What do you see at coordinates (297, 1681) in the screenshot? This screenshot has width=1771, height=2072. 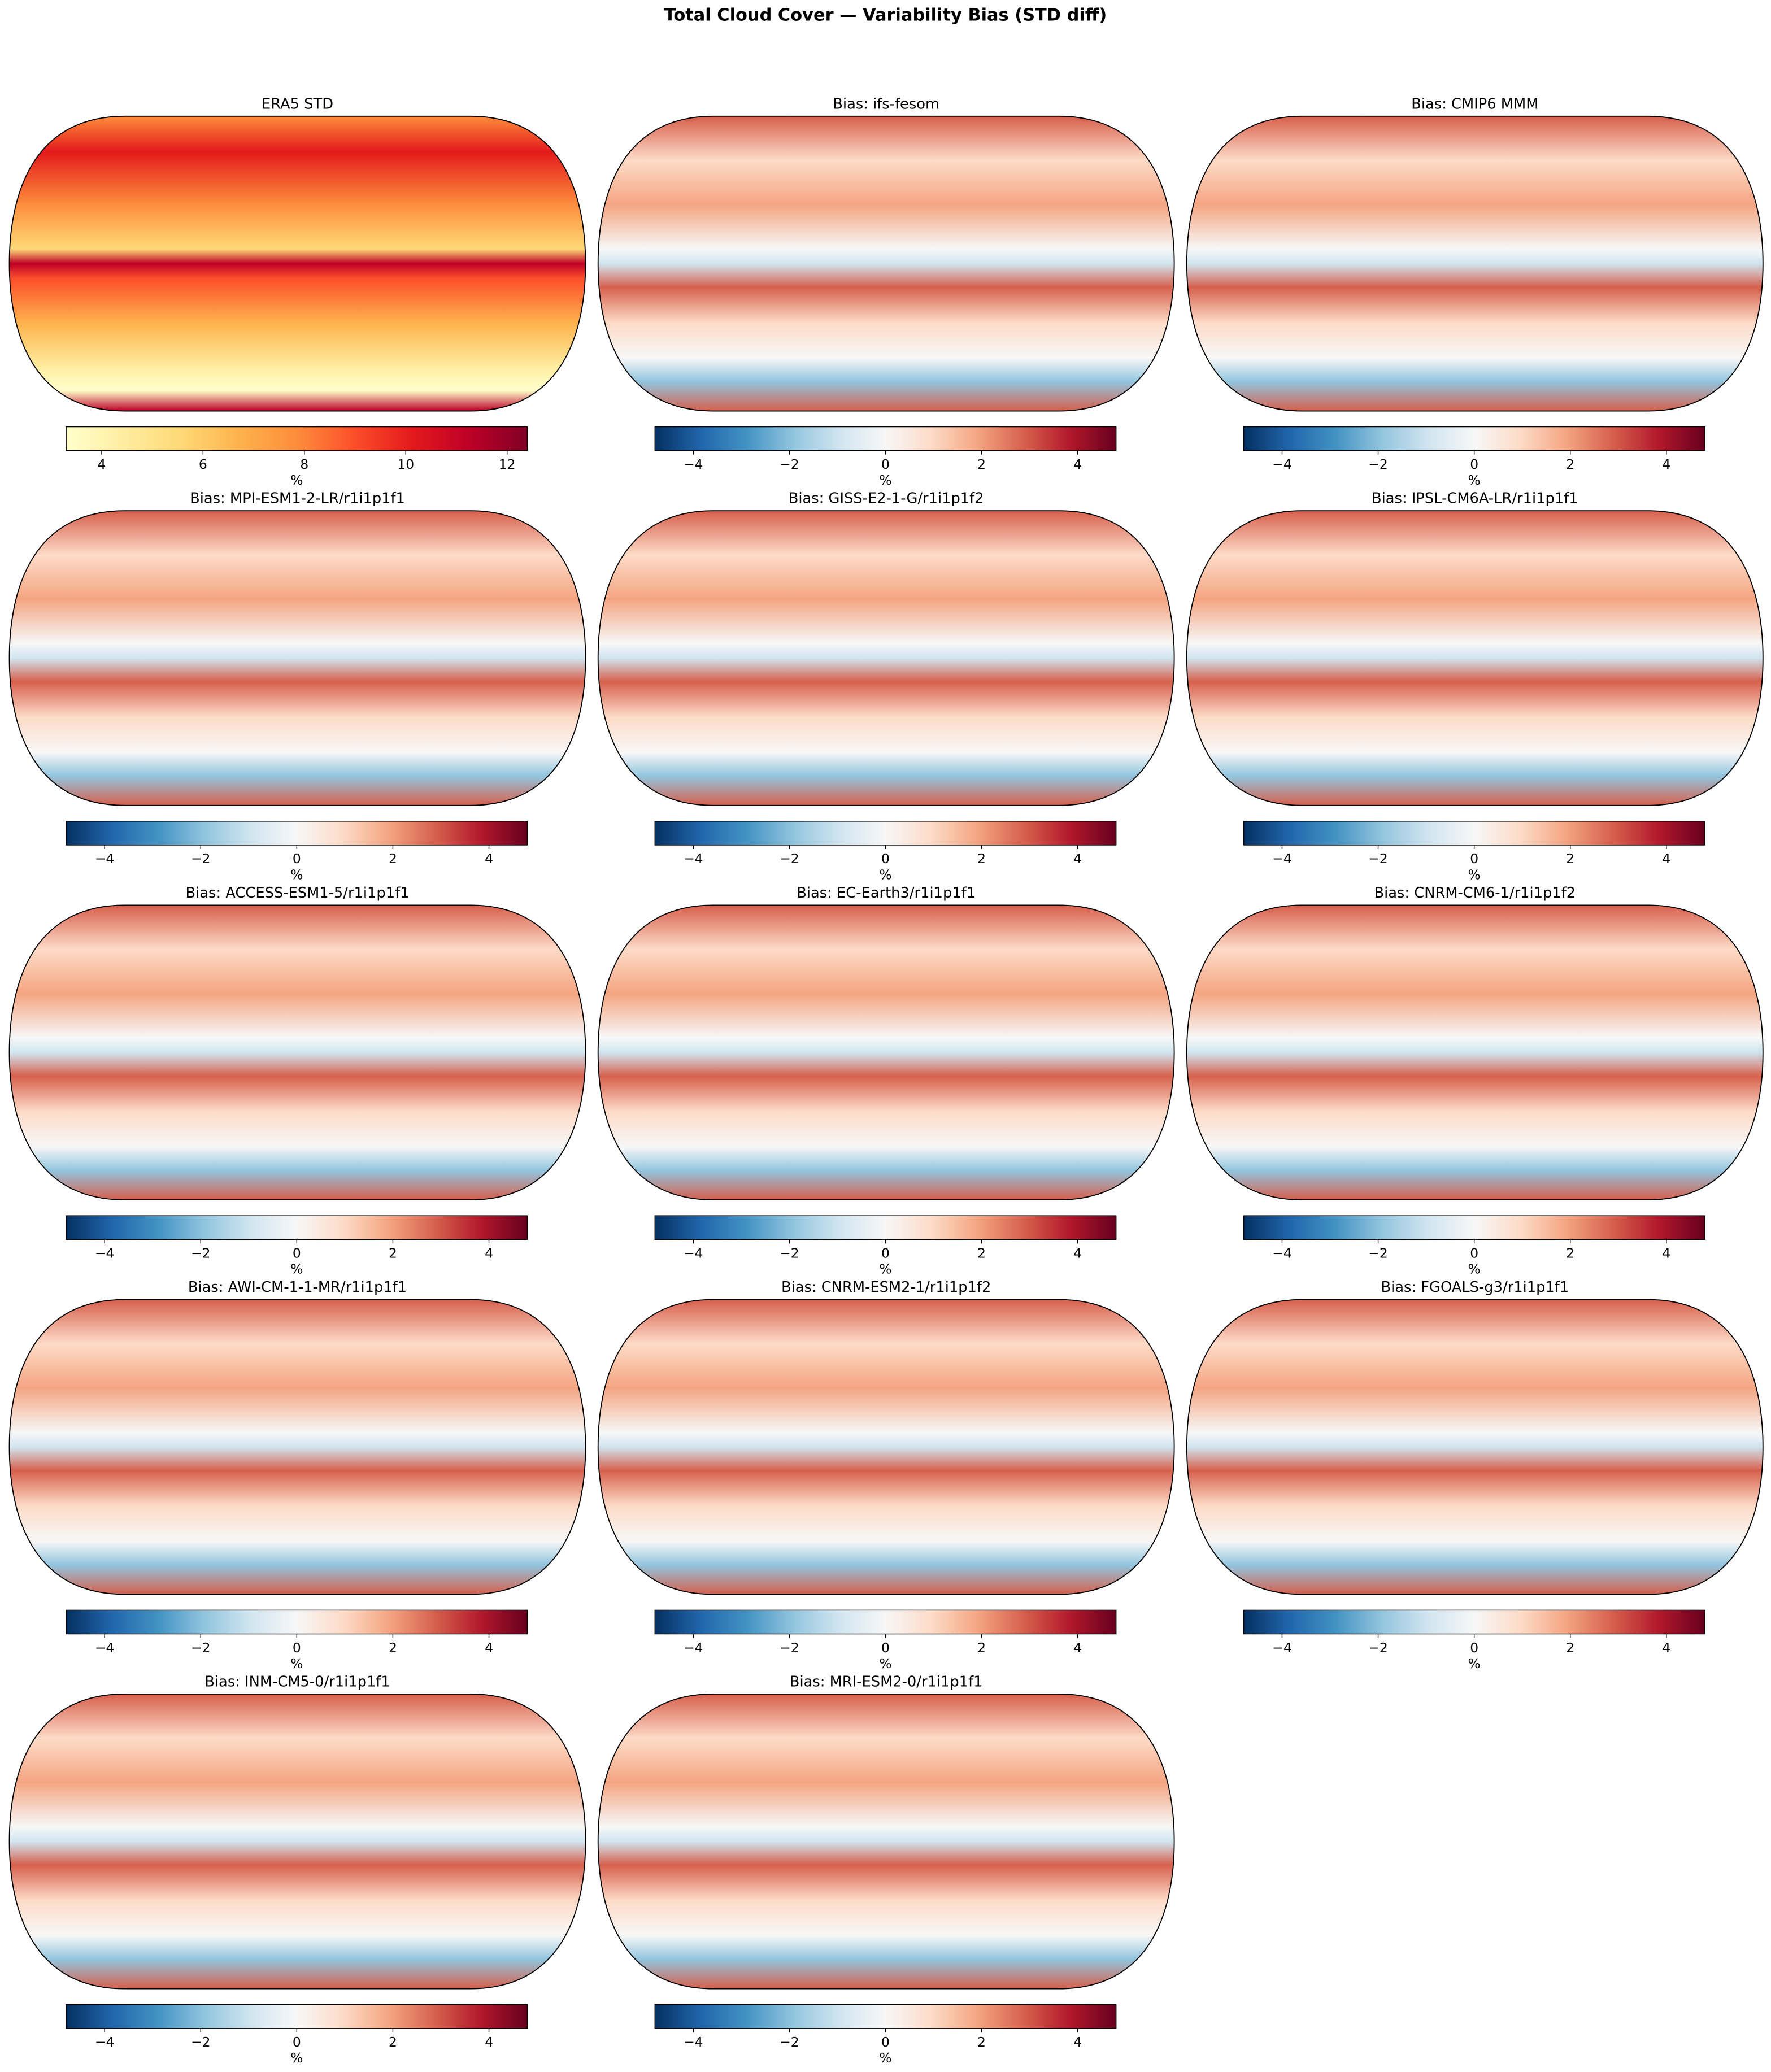 I see `panel-title: Bias: INM-CM5-0/r1i1p1f1` at bounding box center [297, 1681].